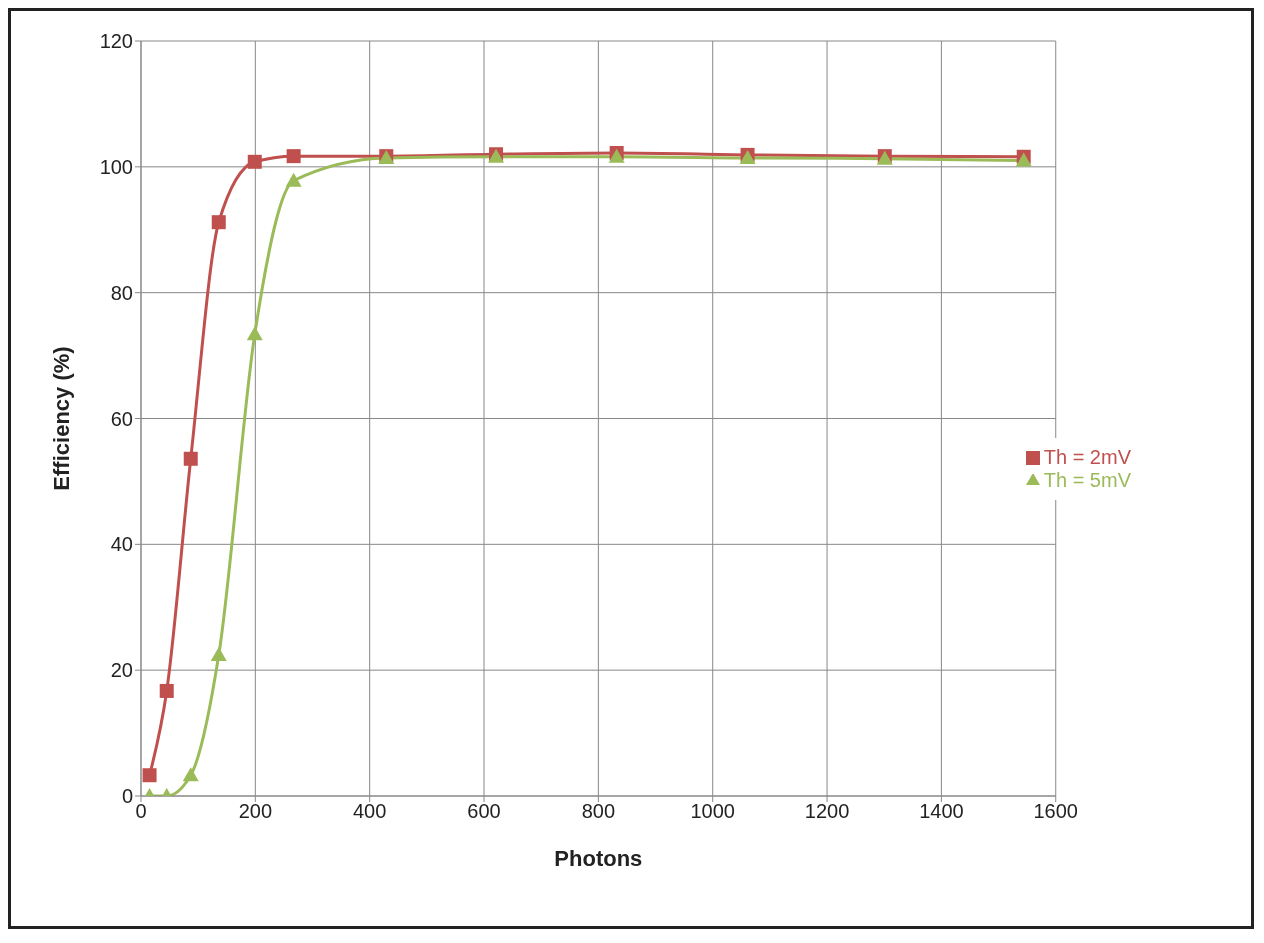 This screenshot has height=943, width=1264. What do you see at coordinates (121, 418) in the screenshot?
I see `y-tick-label: 60` at bounding box center [121, 418].